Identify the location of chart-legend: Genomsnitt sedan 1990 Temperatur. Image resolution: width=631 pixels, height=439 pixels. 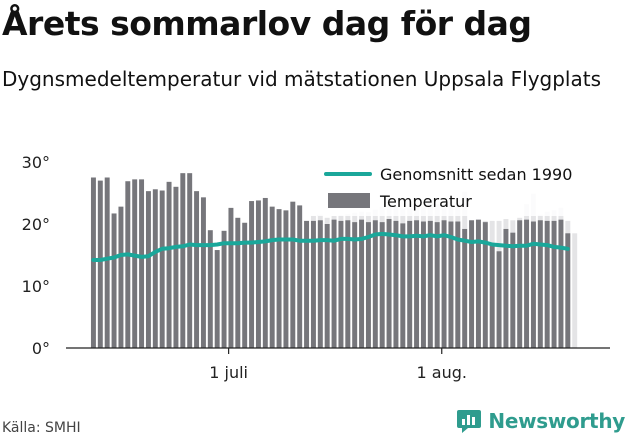
(455, 187).